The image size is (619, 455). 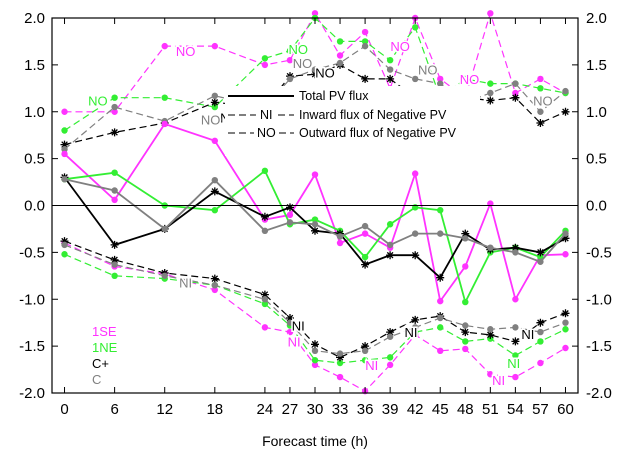 I want to click on y-tick-label-left: 0.5, so click(x=34, y=159).